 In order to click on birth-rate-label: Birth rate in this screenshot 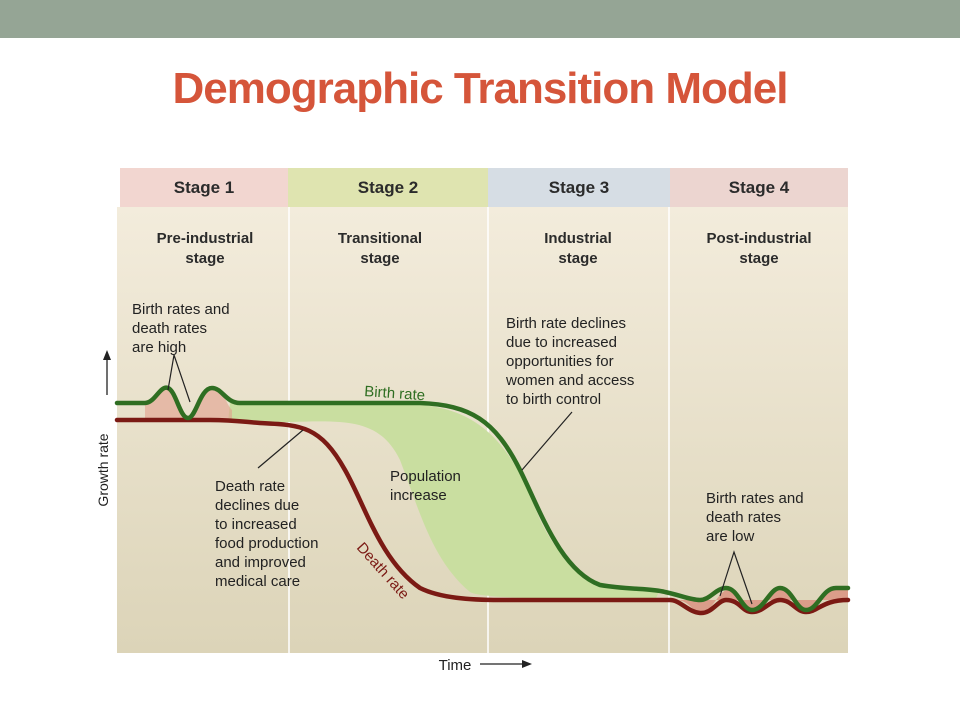, I will do `click(395, 393)`.